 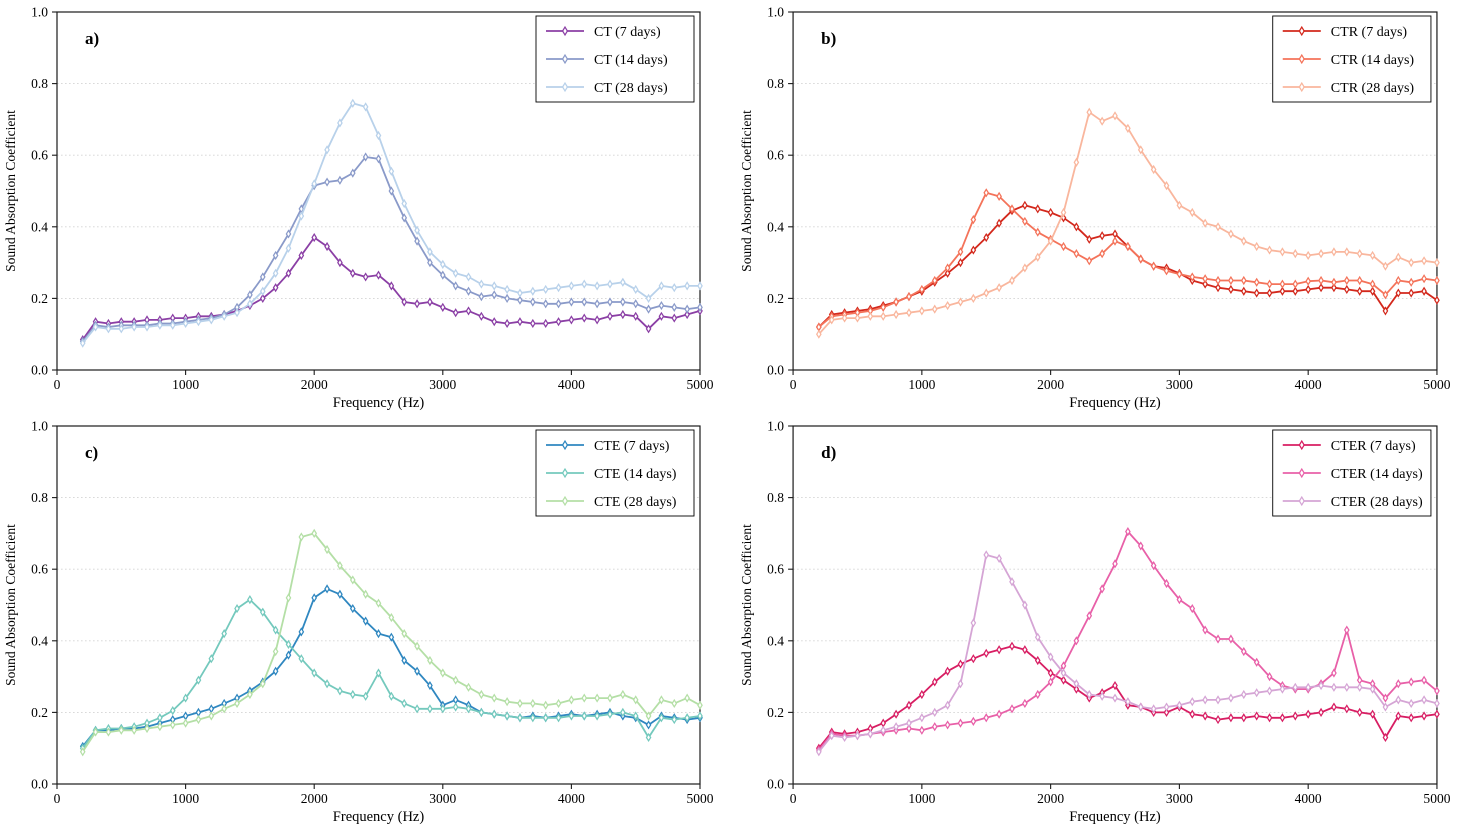 What do you see at coordinates (1127, 653) in the screenshot?
I see `series-cter-28-days` at bounding box center [1127, 653].